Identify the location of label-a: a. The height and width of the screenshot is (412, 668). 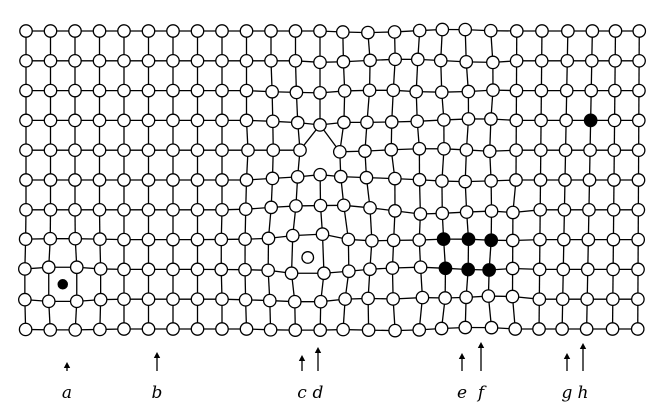
(67, 393).